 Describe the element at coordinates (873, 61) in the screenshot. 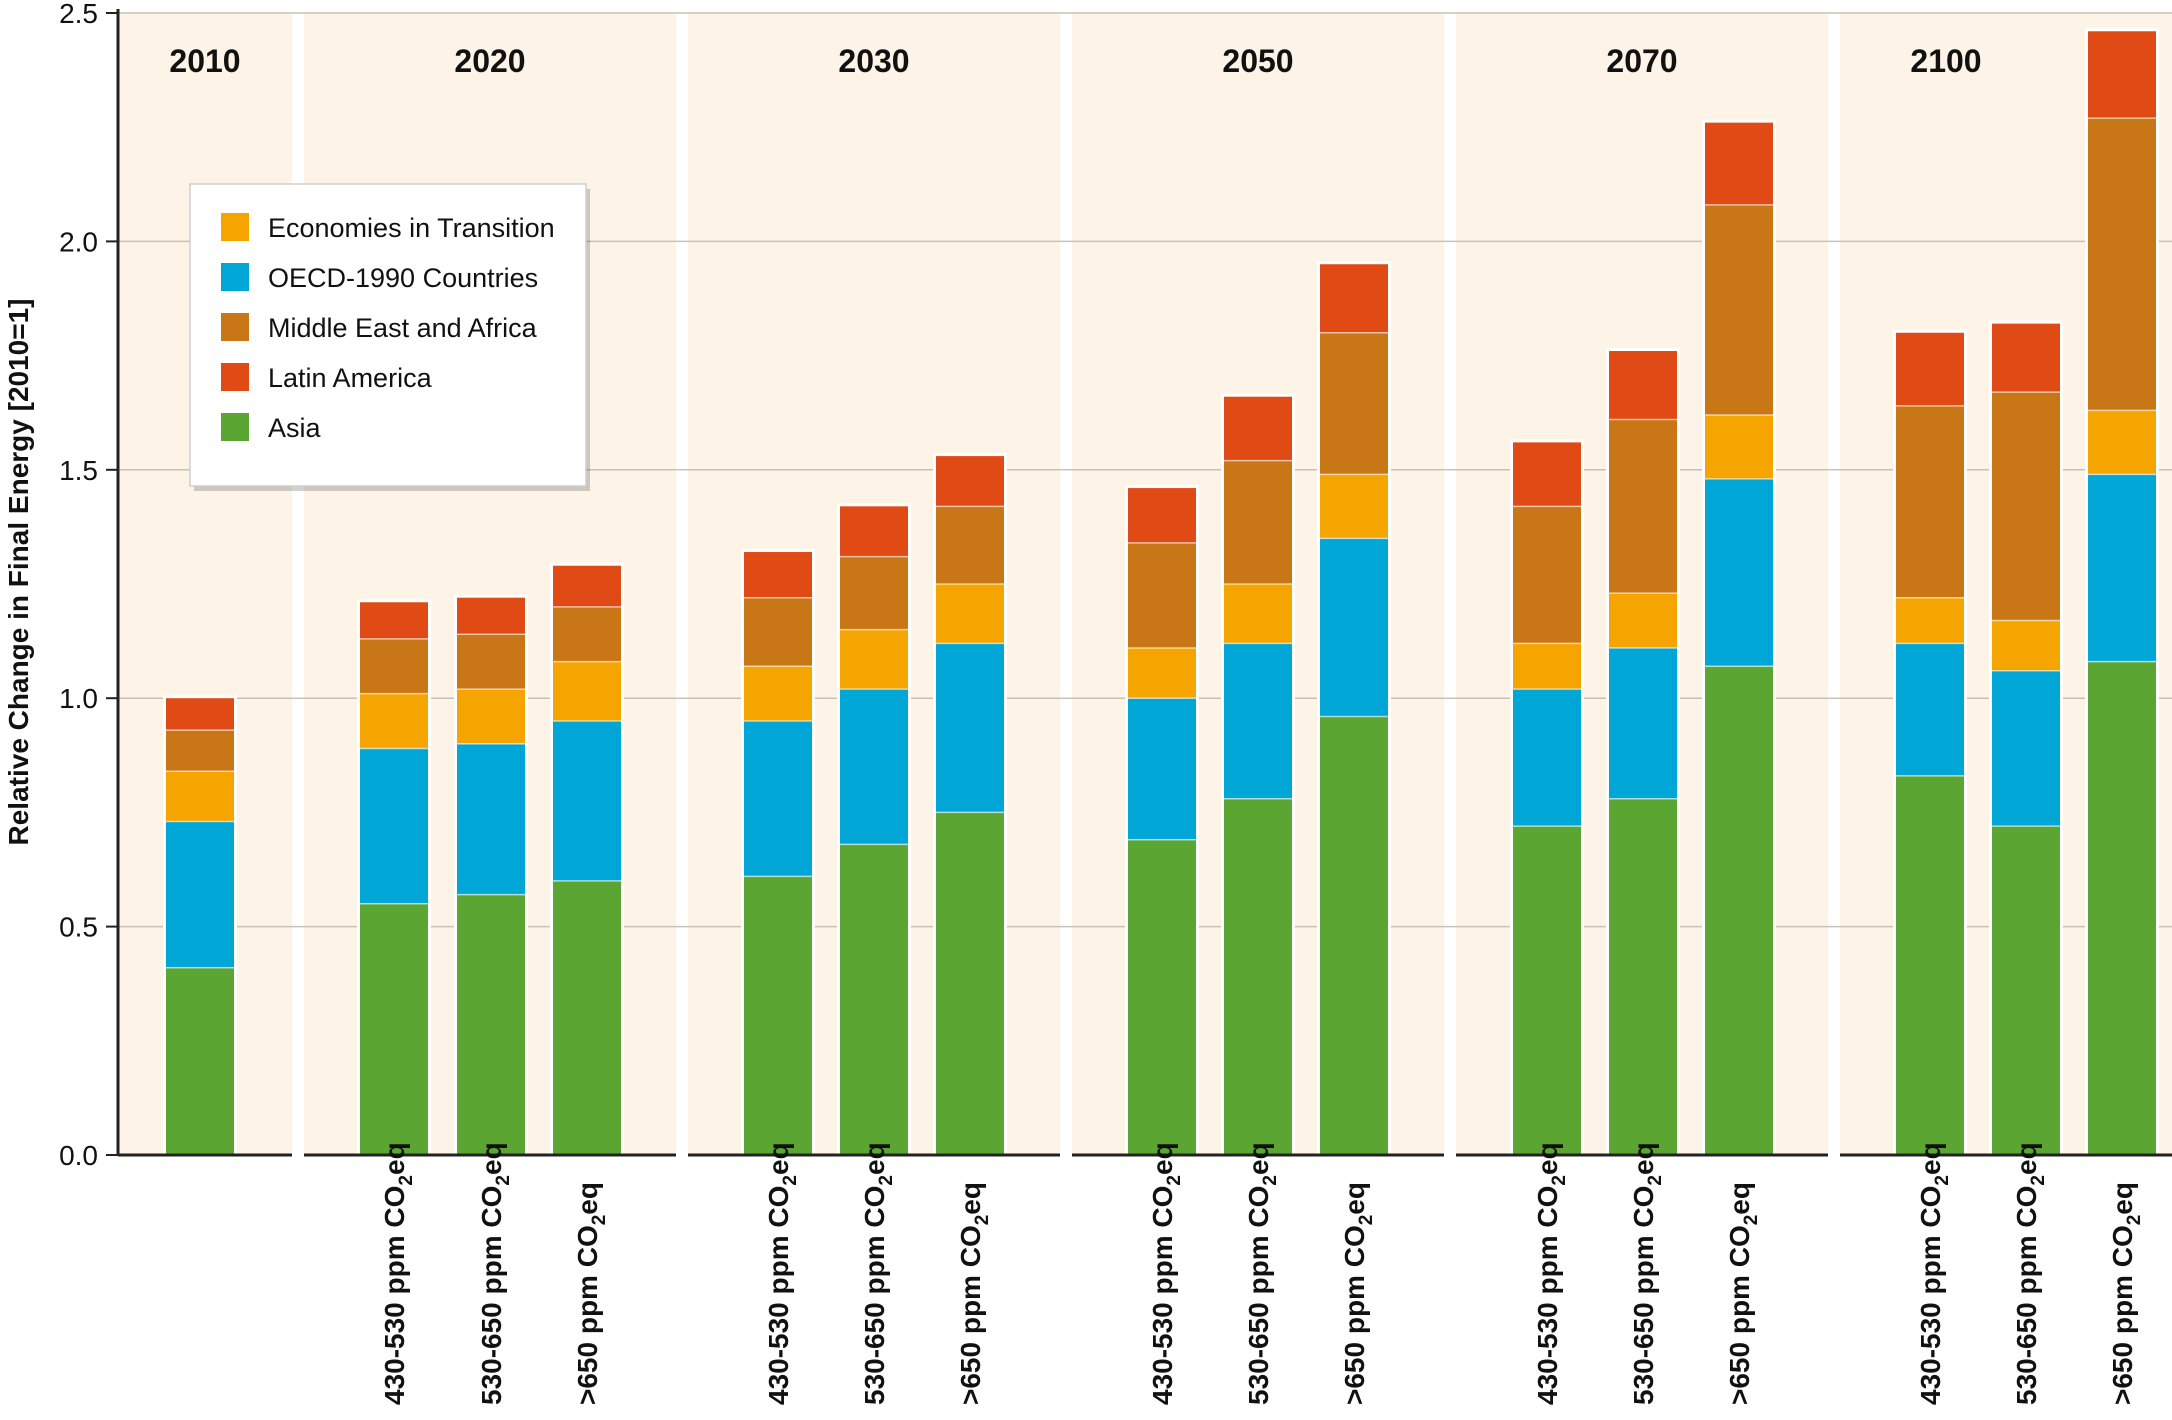

I see `panel-year-label: 2030` at that location.